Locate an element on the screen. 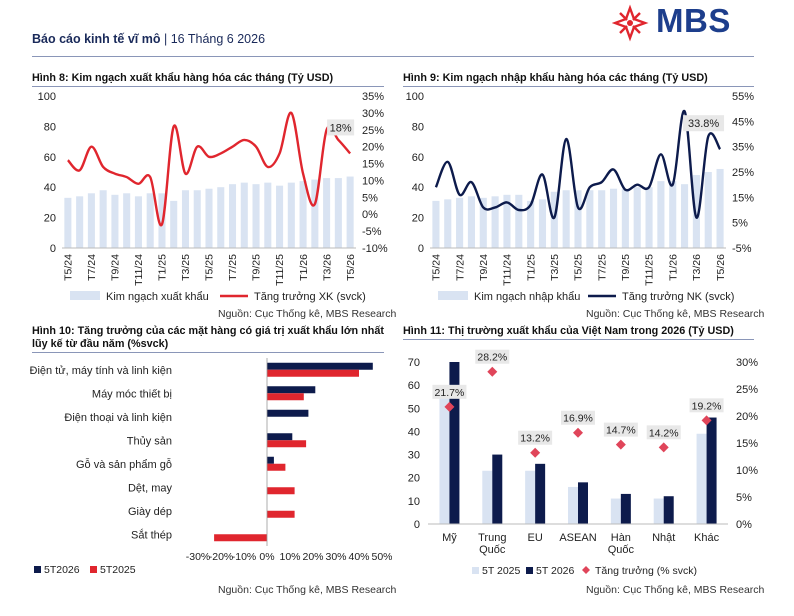 Image resolution: width=794 pixels, height=616 pixels. growth-label: 16.9% is located at coordinates (578, 419).